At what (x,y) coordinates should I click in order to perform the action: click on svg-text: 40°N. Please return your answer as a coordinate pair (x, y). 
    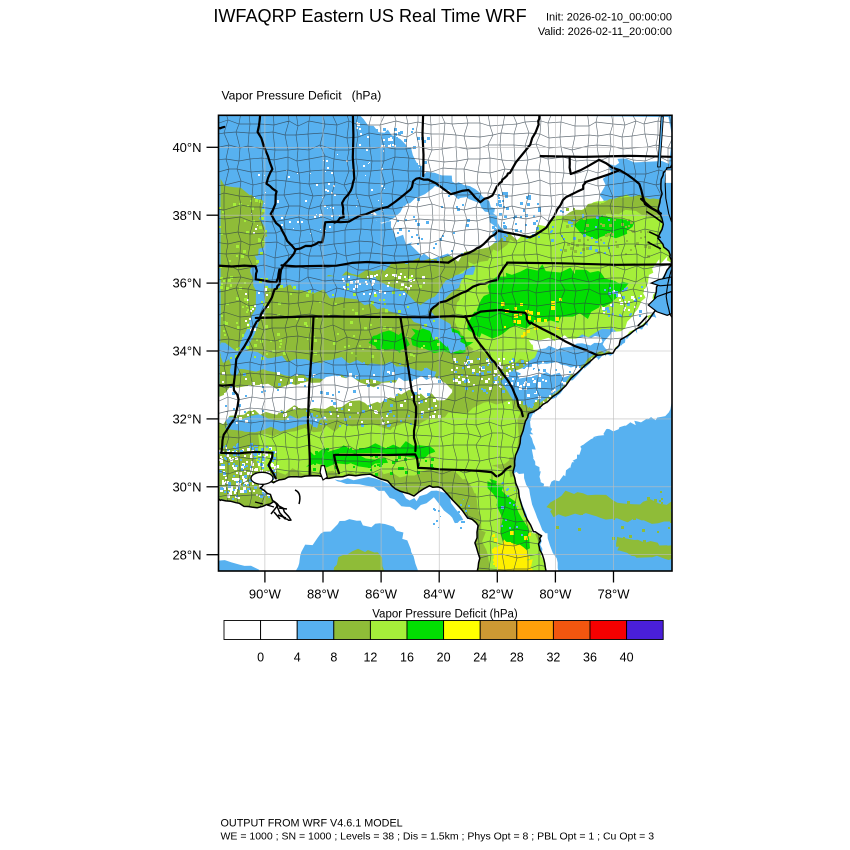
    Looking at the image, I should click on (186, 147).